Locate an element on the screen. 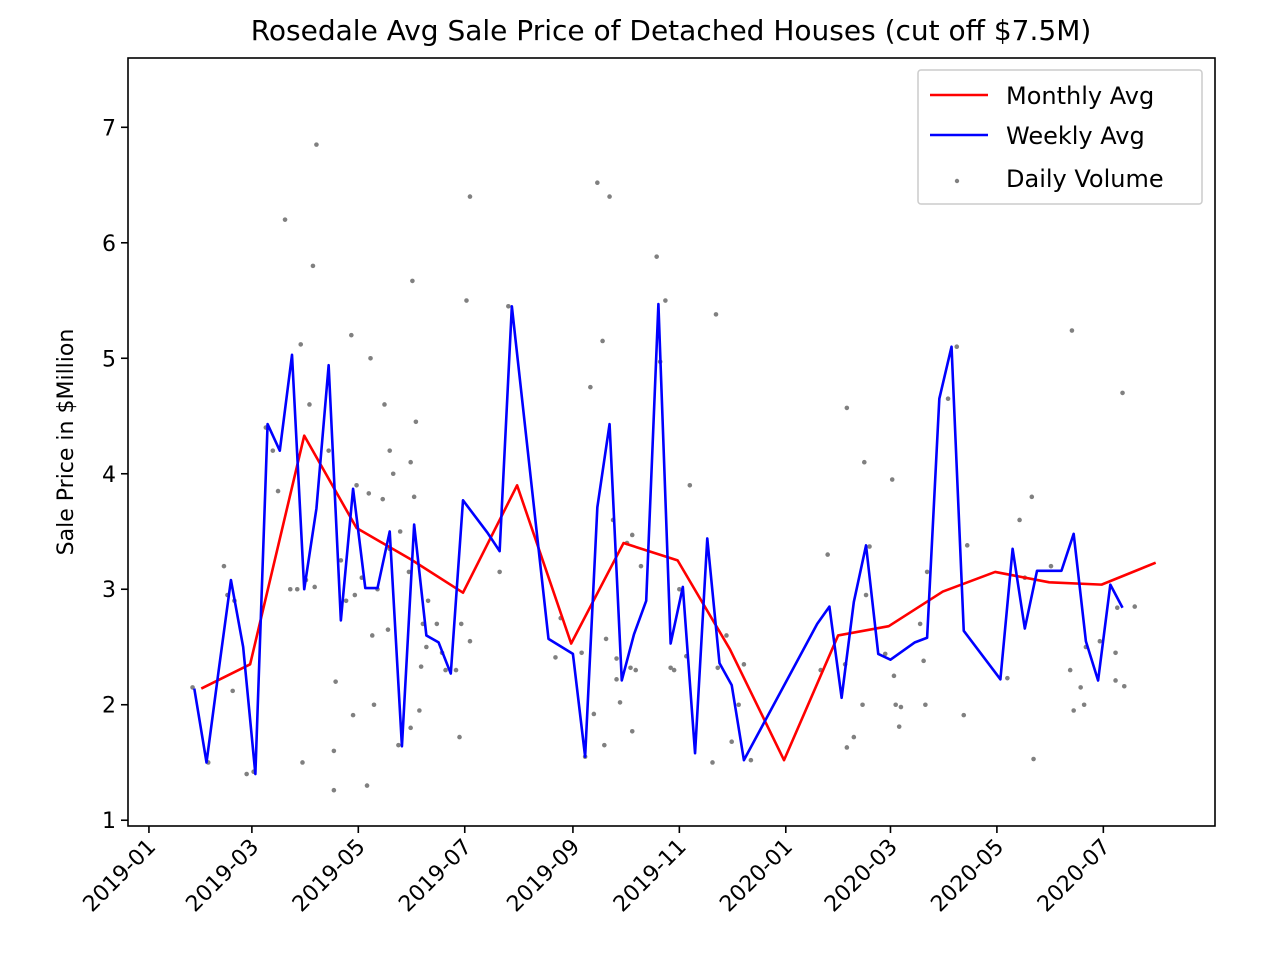  y-tick-label: 5 is located at coordinates (109, 359).